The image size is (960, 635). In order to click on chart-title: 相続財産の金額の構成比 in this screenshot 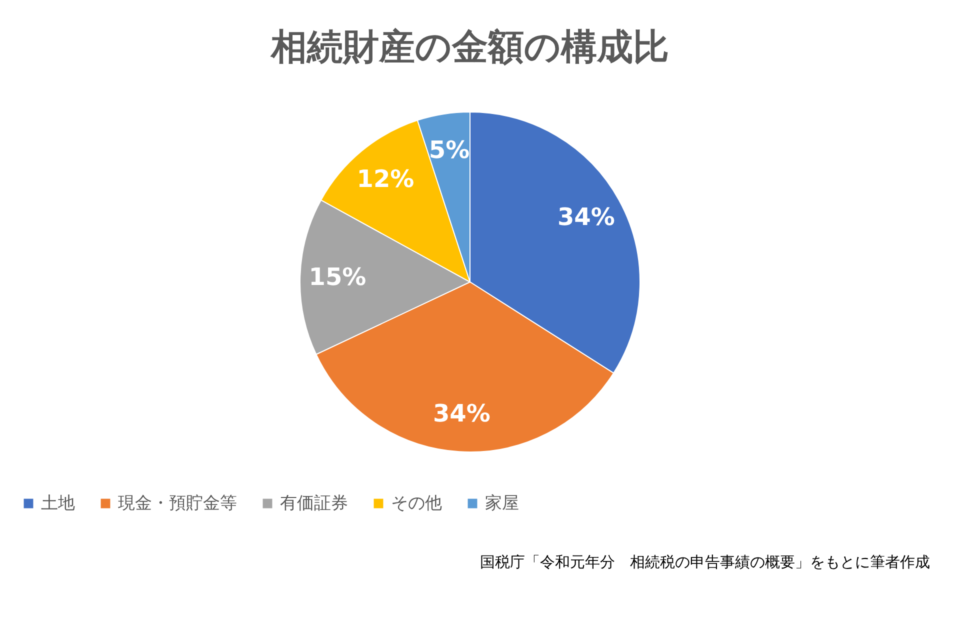, I will do `click(469, 47)`.